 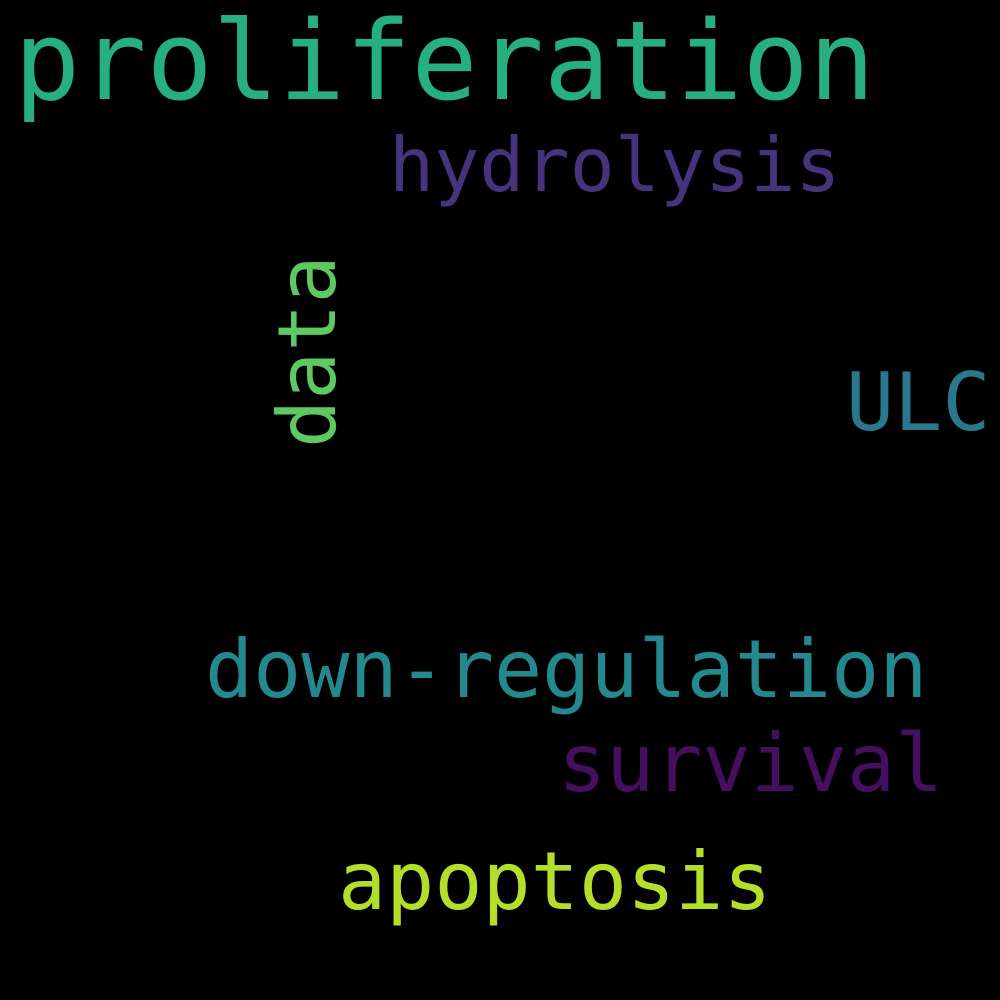 What do you see at coordinates (918, 402) in the screenshot?
I see `word-ulc: ULC` at bounding box center [918, 402].